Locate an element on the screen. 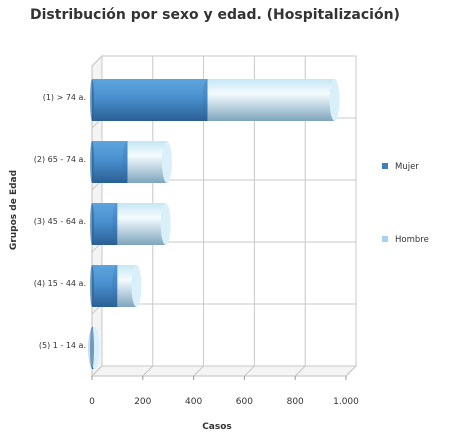  y-category-label: (2) 65 - 74 a. is located at coordinates (60, 159).